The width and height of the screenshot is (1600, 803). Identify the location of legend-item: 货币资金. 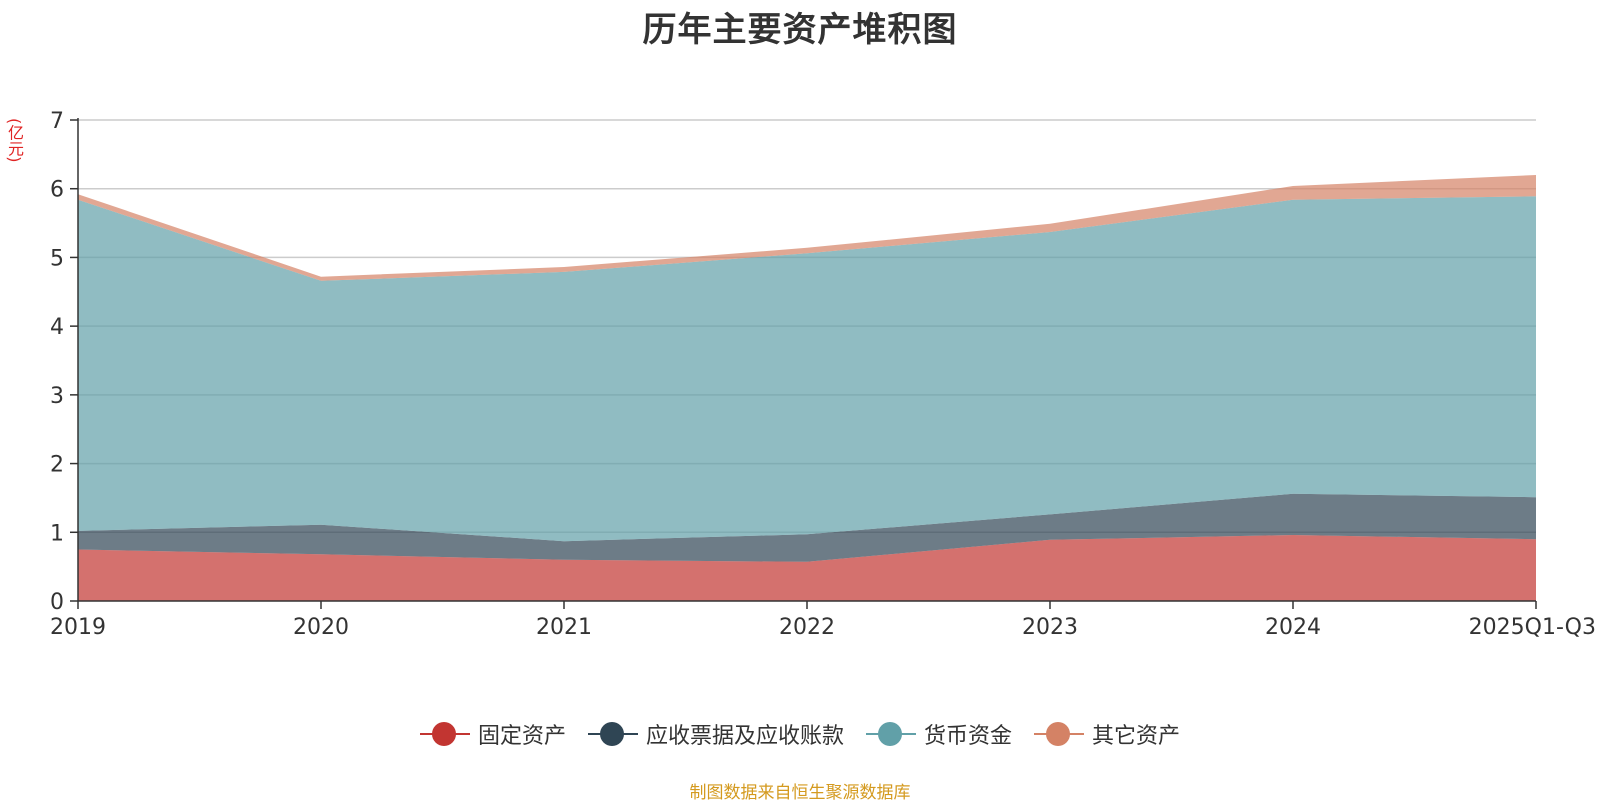
(939, 734).